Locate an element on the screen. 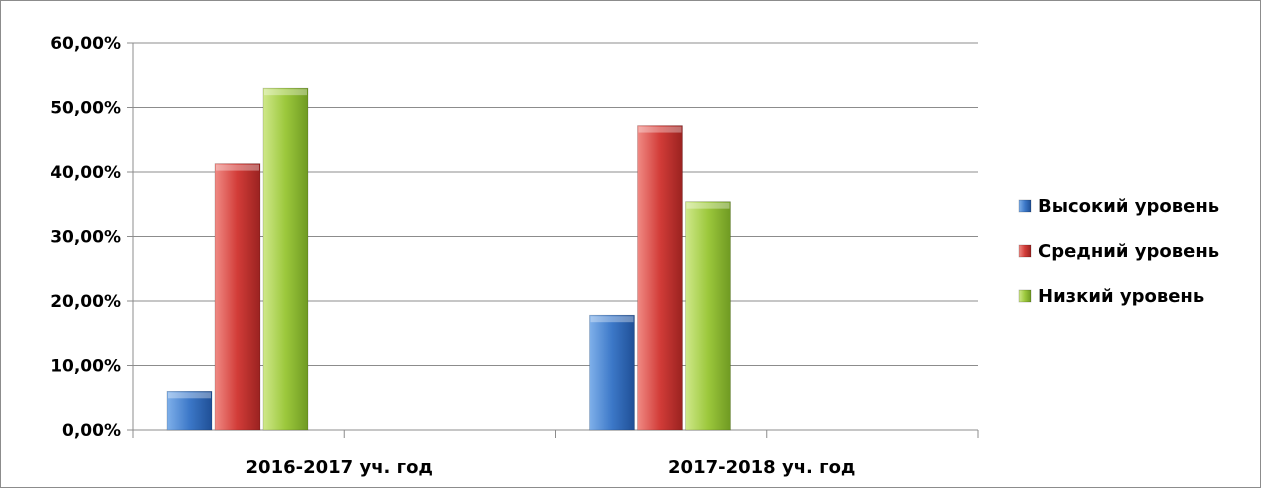 The height and width of the screenshot is (492, 1261). y-tick-label: 60,00% is located at coordinates (85, 44).